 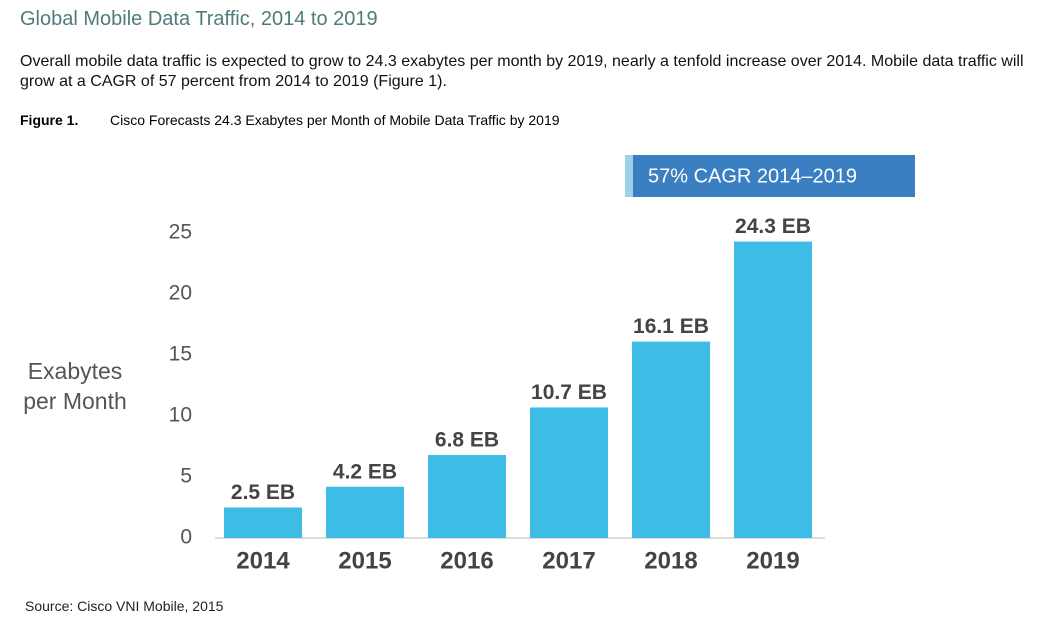 What do you see at coordinates (772, 560) in the screenshot?
I see `x-tick-label: 2019` at bounding box center [772, 560].